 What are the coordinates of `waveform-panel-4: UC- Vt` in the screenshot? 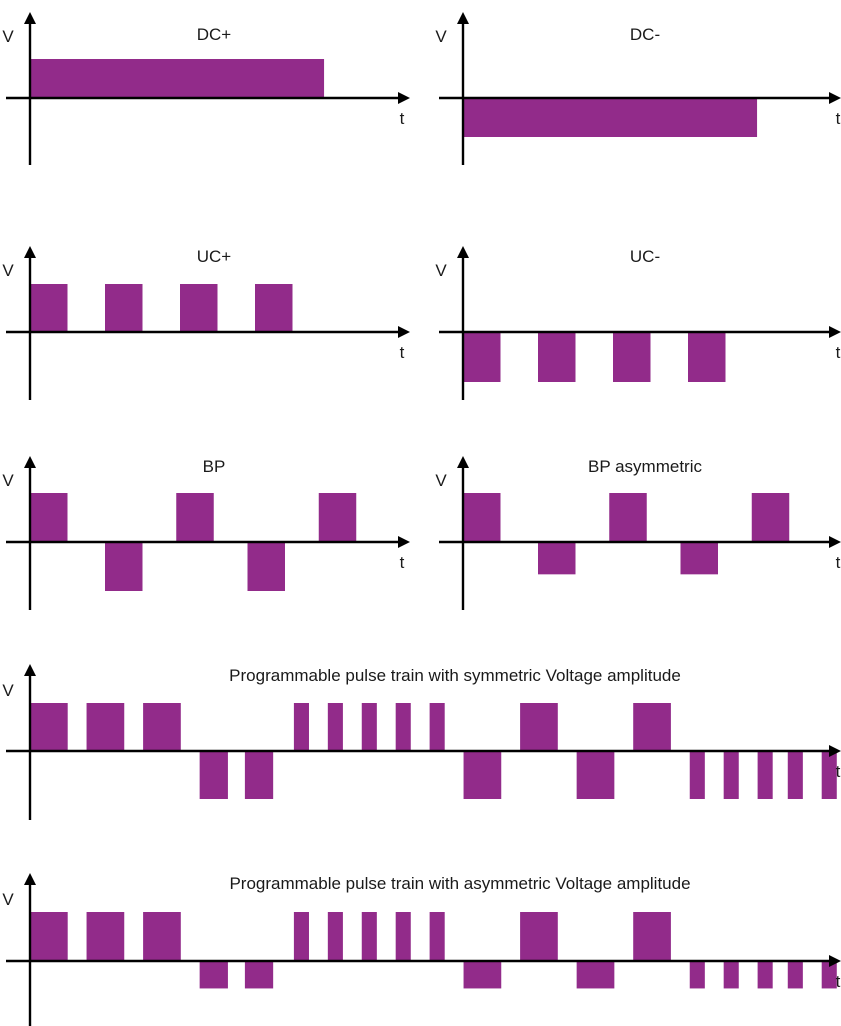 It's located at (638, 323).